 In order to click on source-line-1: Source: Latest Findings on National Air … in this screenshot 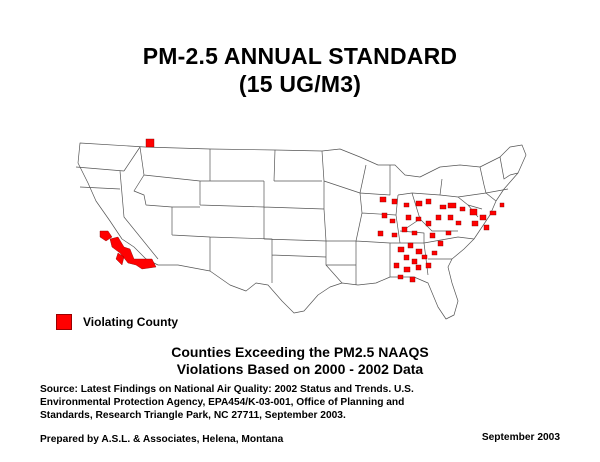, I will do `click(227, 389)`.